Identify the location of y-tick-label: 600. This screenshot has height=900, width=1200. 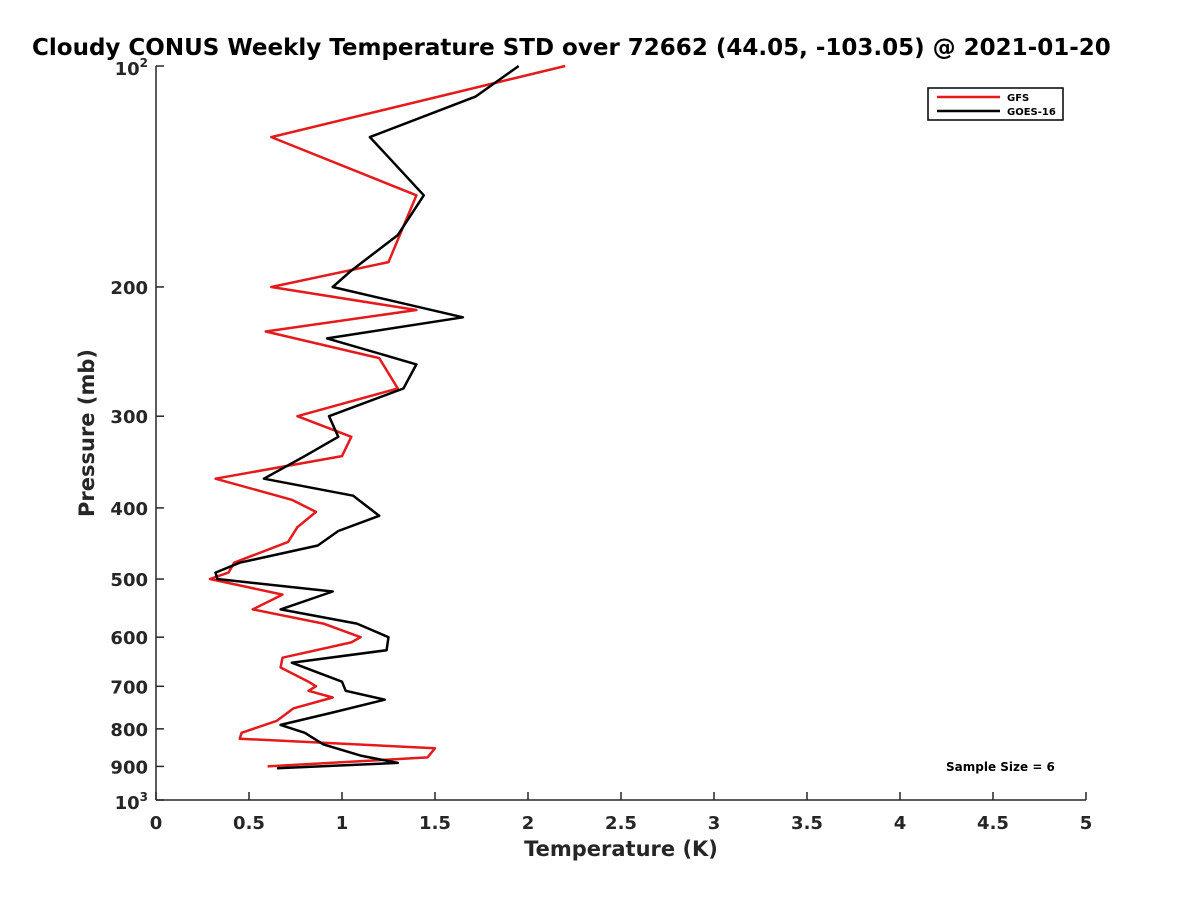
(129, 638).